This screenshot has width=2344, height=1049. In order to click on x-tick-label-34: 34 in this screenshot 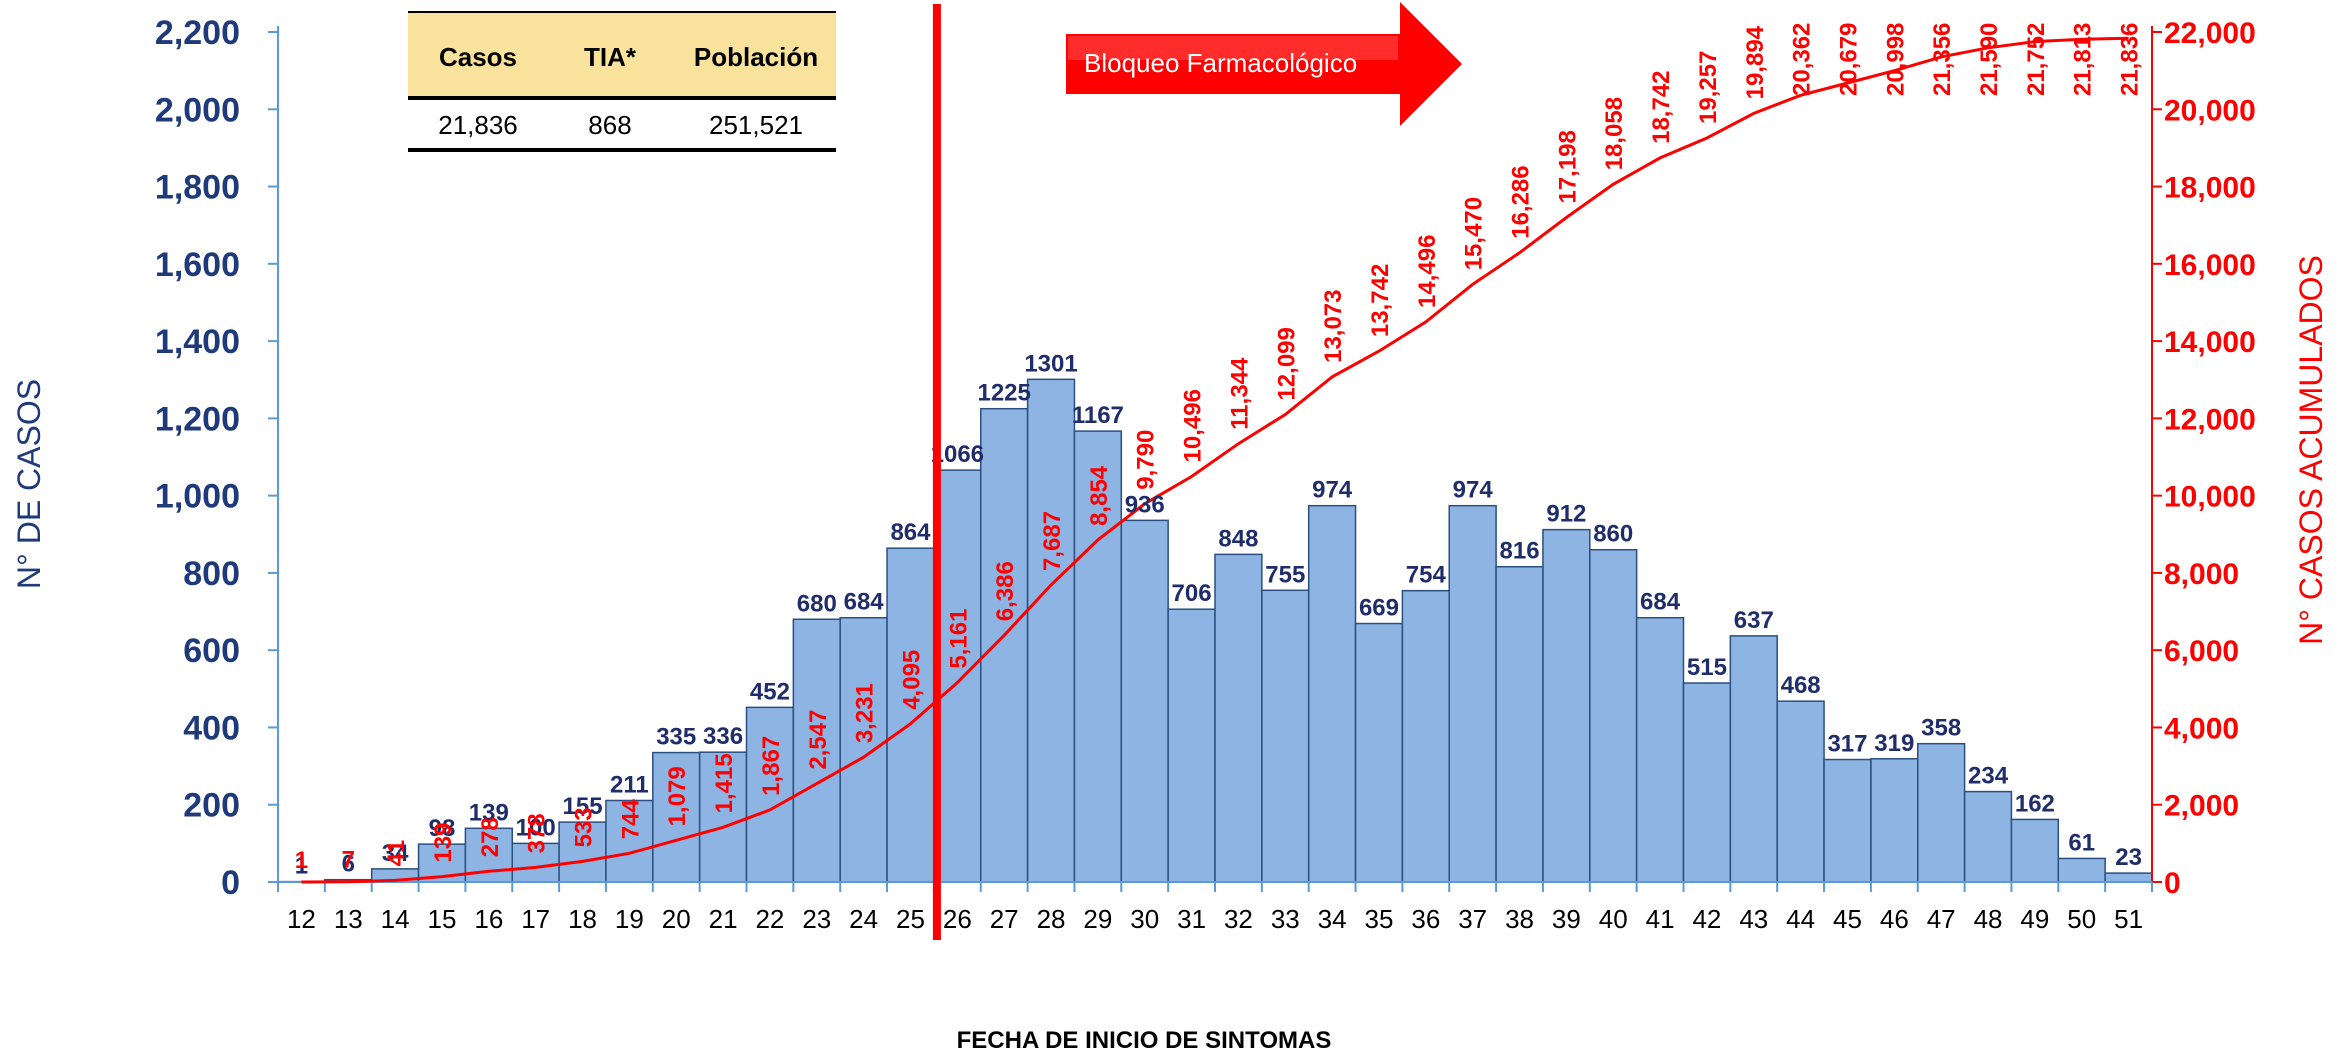, I will do `click(1332, 919)`.